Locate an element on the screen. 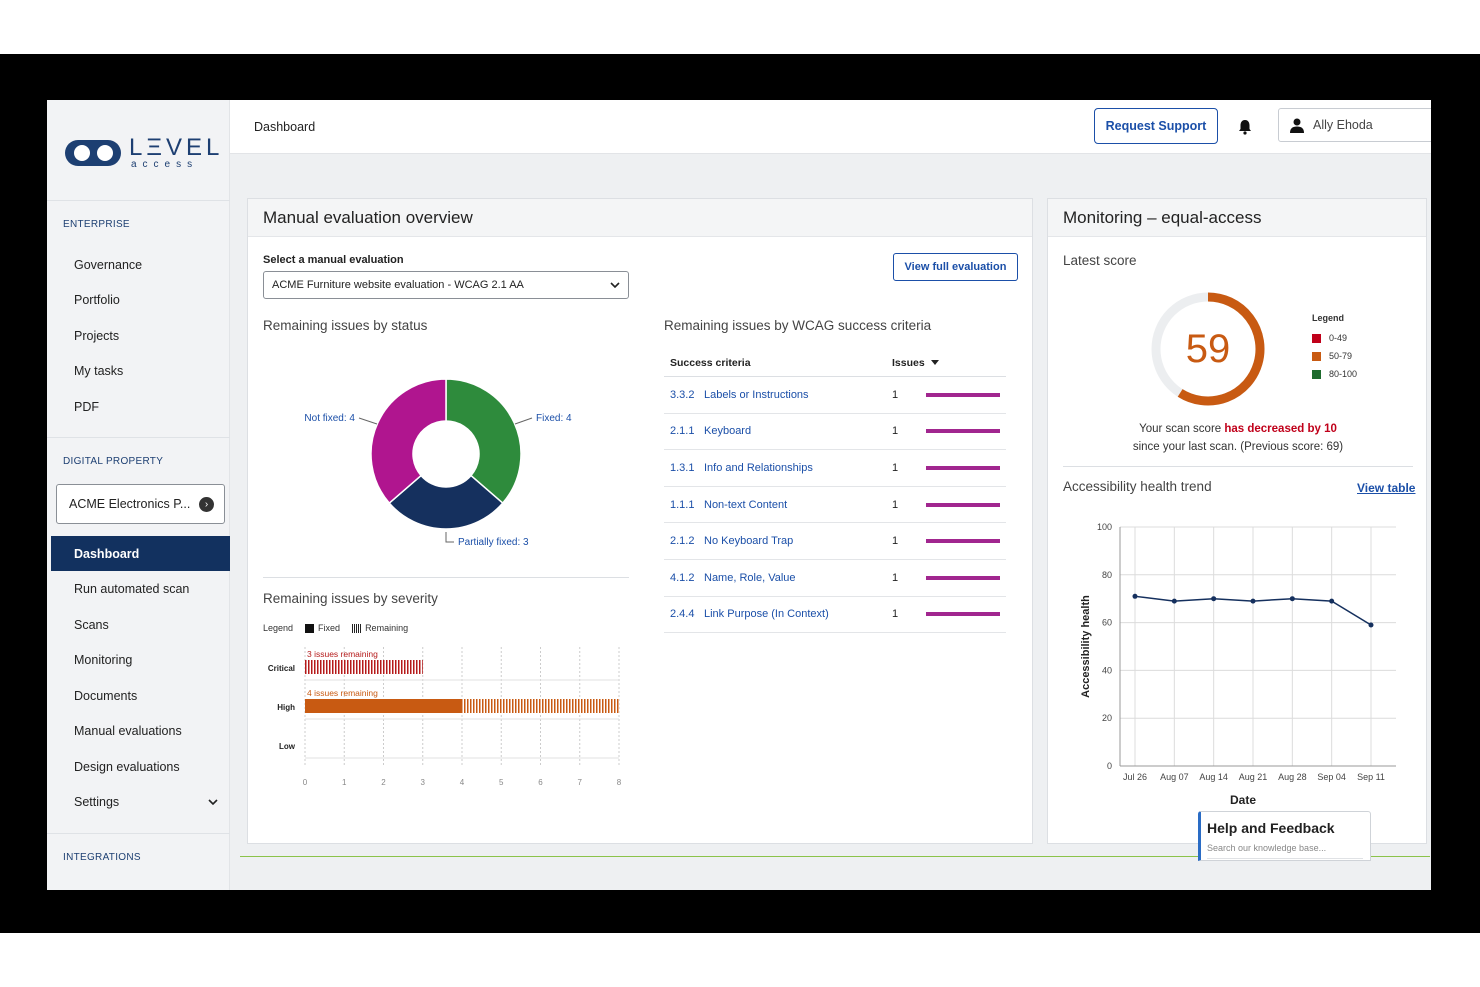 This screenshot has width=1480, height=987. x-tick-label: 1 is located at coordinates (344, 782).